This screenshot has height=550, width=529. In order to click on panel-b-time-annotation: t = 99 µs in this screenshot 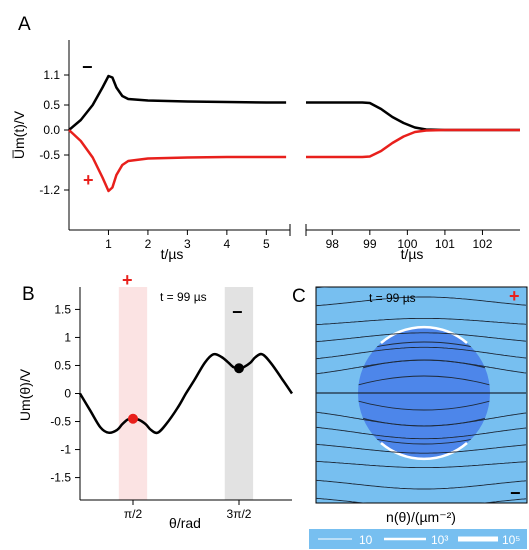, I will do `click(183, 297)`.